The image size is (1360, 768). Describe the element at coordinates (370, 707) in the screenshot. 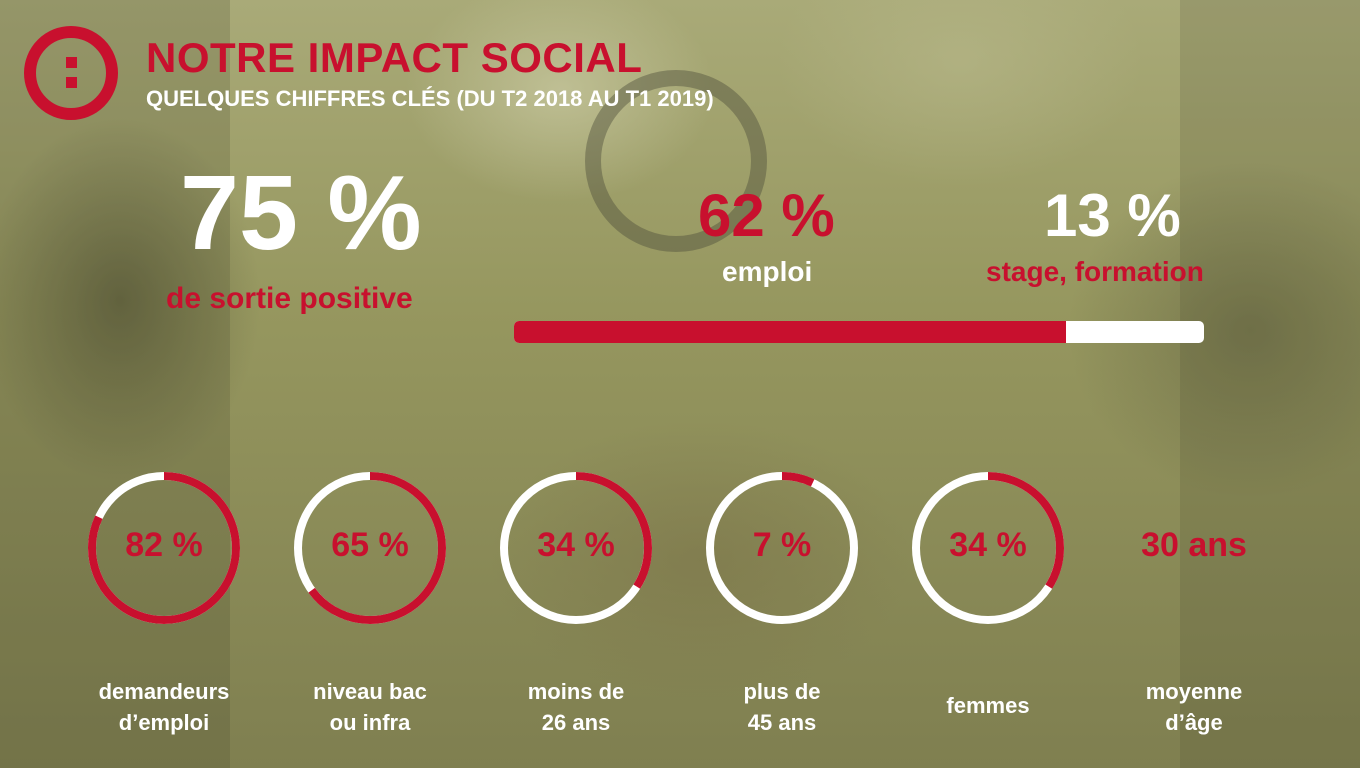

I see `stat-label: niveau bac ou infra` at that location.